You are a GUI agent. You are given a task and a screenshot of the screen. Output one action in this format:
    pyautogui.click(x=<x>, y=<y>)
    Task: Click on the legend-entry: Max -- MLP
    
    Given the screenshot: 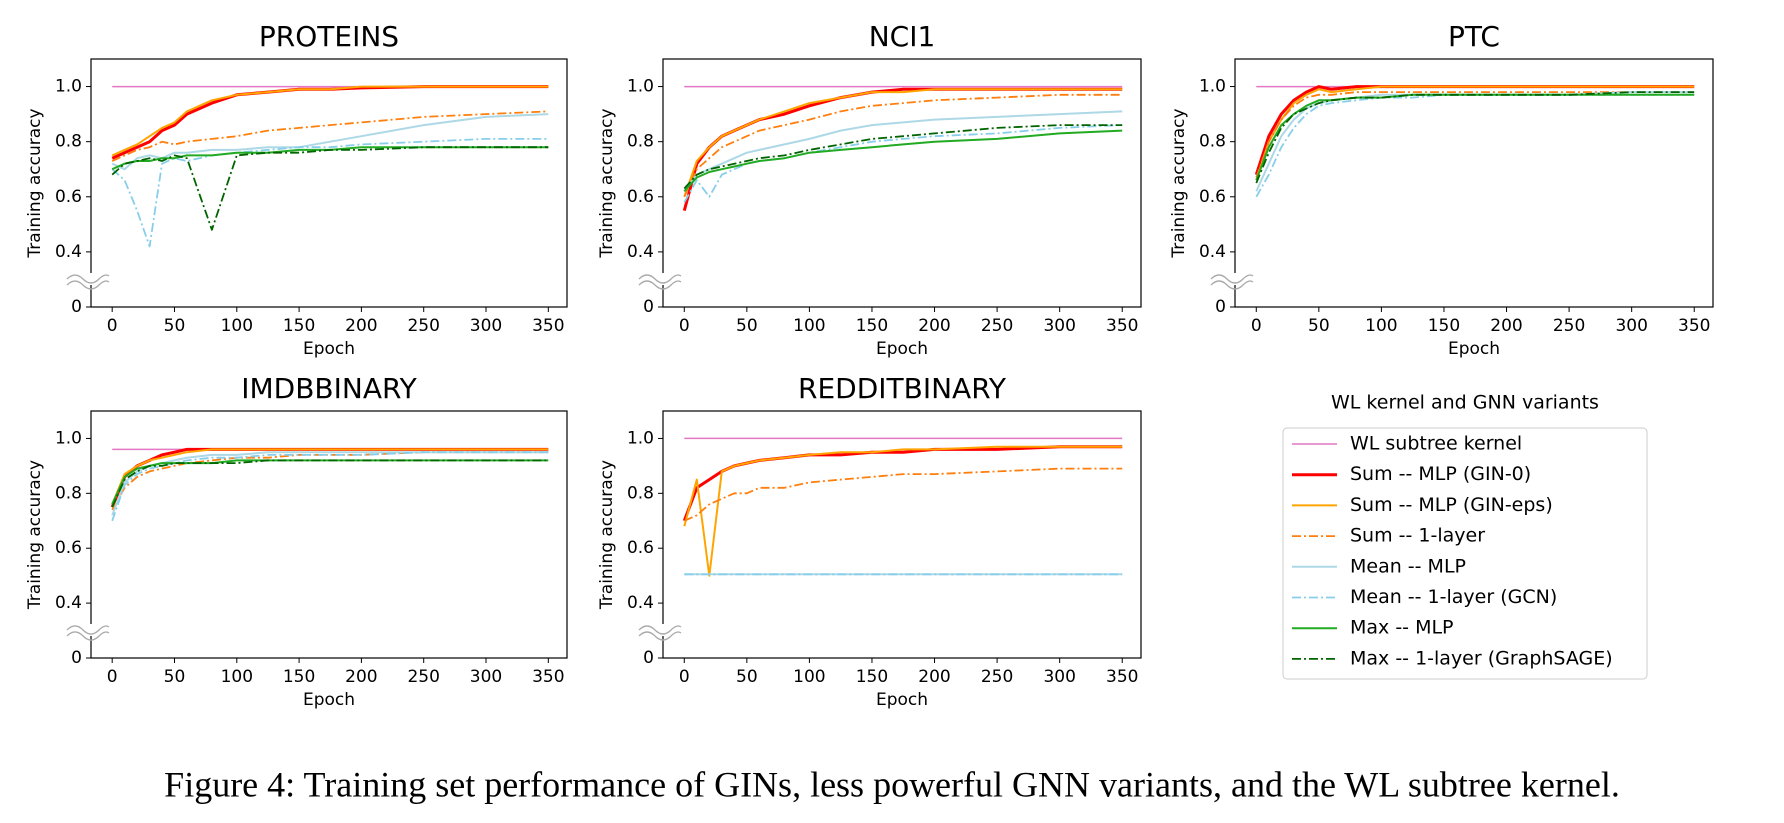 What is the action you would take?
    pyautogui.click(x=1402, y=628)
    